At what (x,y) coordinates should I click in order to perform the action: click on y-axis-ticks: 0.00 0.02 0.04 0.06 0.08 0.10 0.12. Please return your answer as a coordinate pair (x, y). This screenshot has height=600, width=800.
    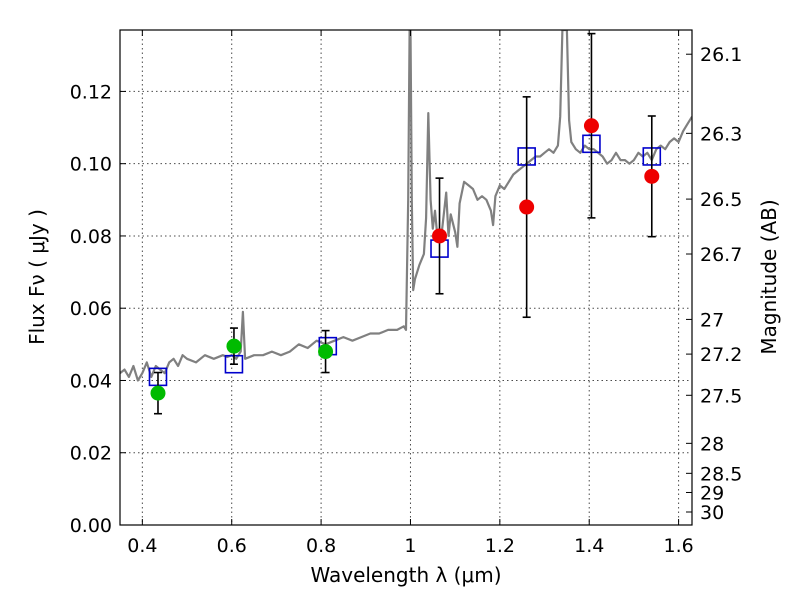
    Looking at the image, I should click on (98, 309).